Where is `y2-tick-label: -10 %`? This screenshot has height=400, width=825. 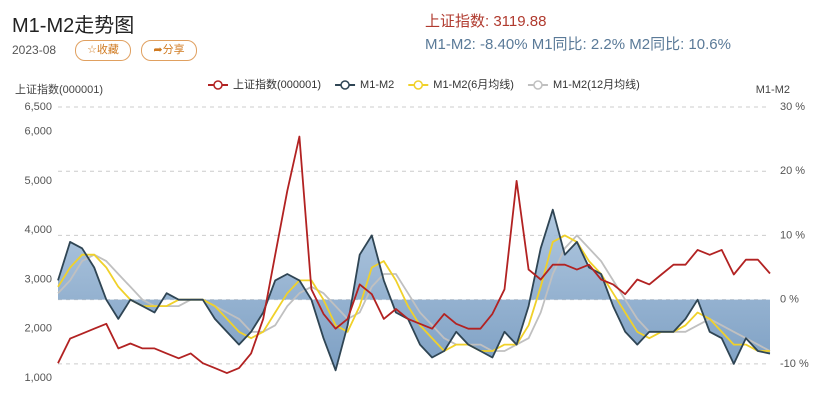 y2-tick-label: -10 % is located at coordinates (794, 364).